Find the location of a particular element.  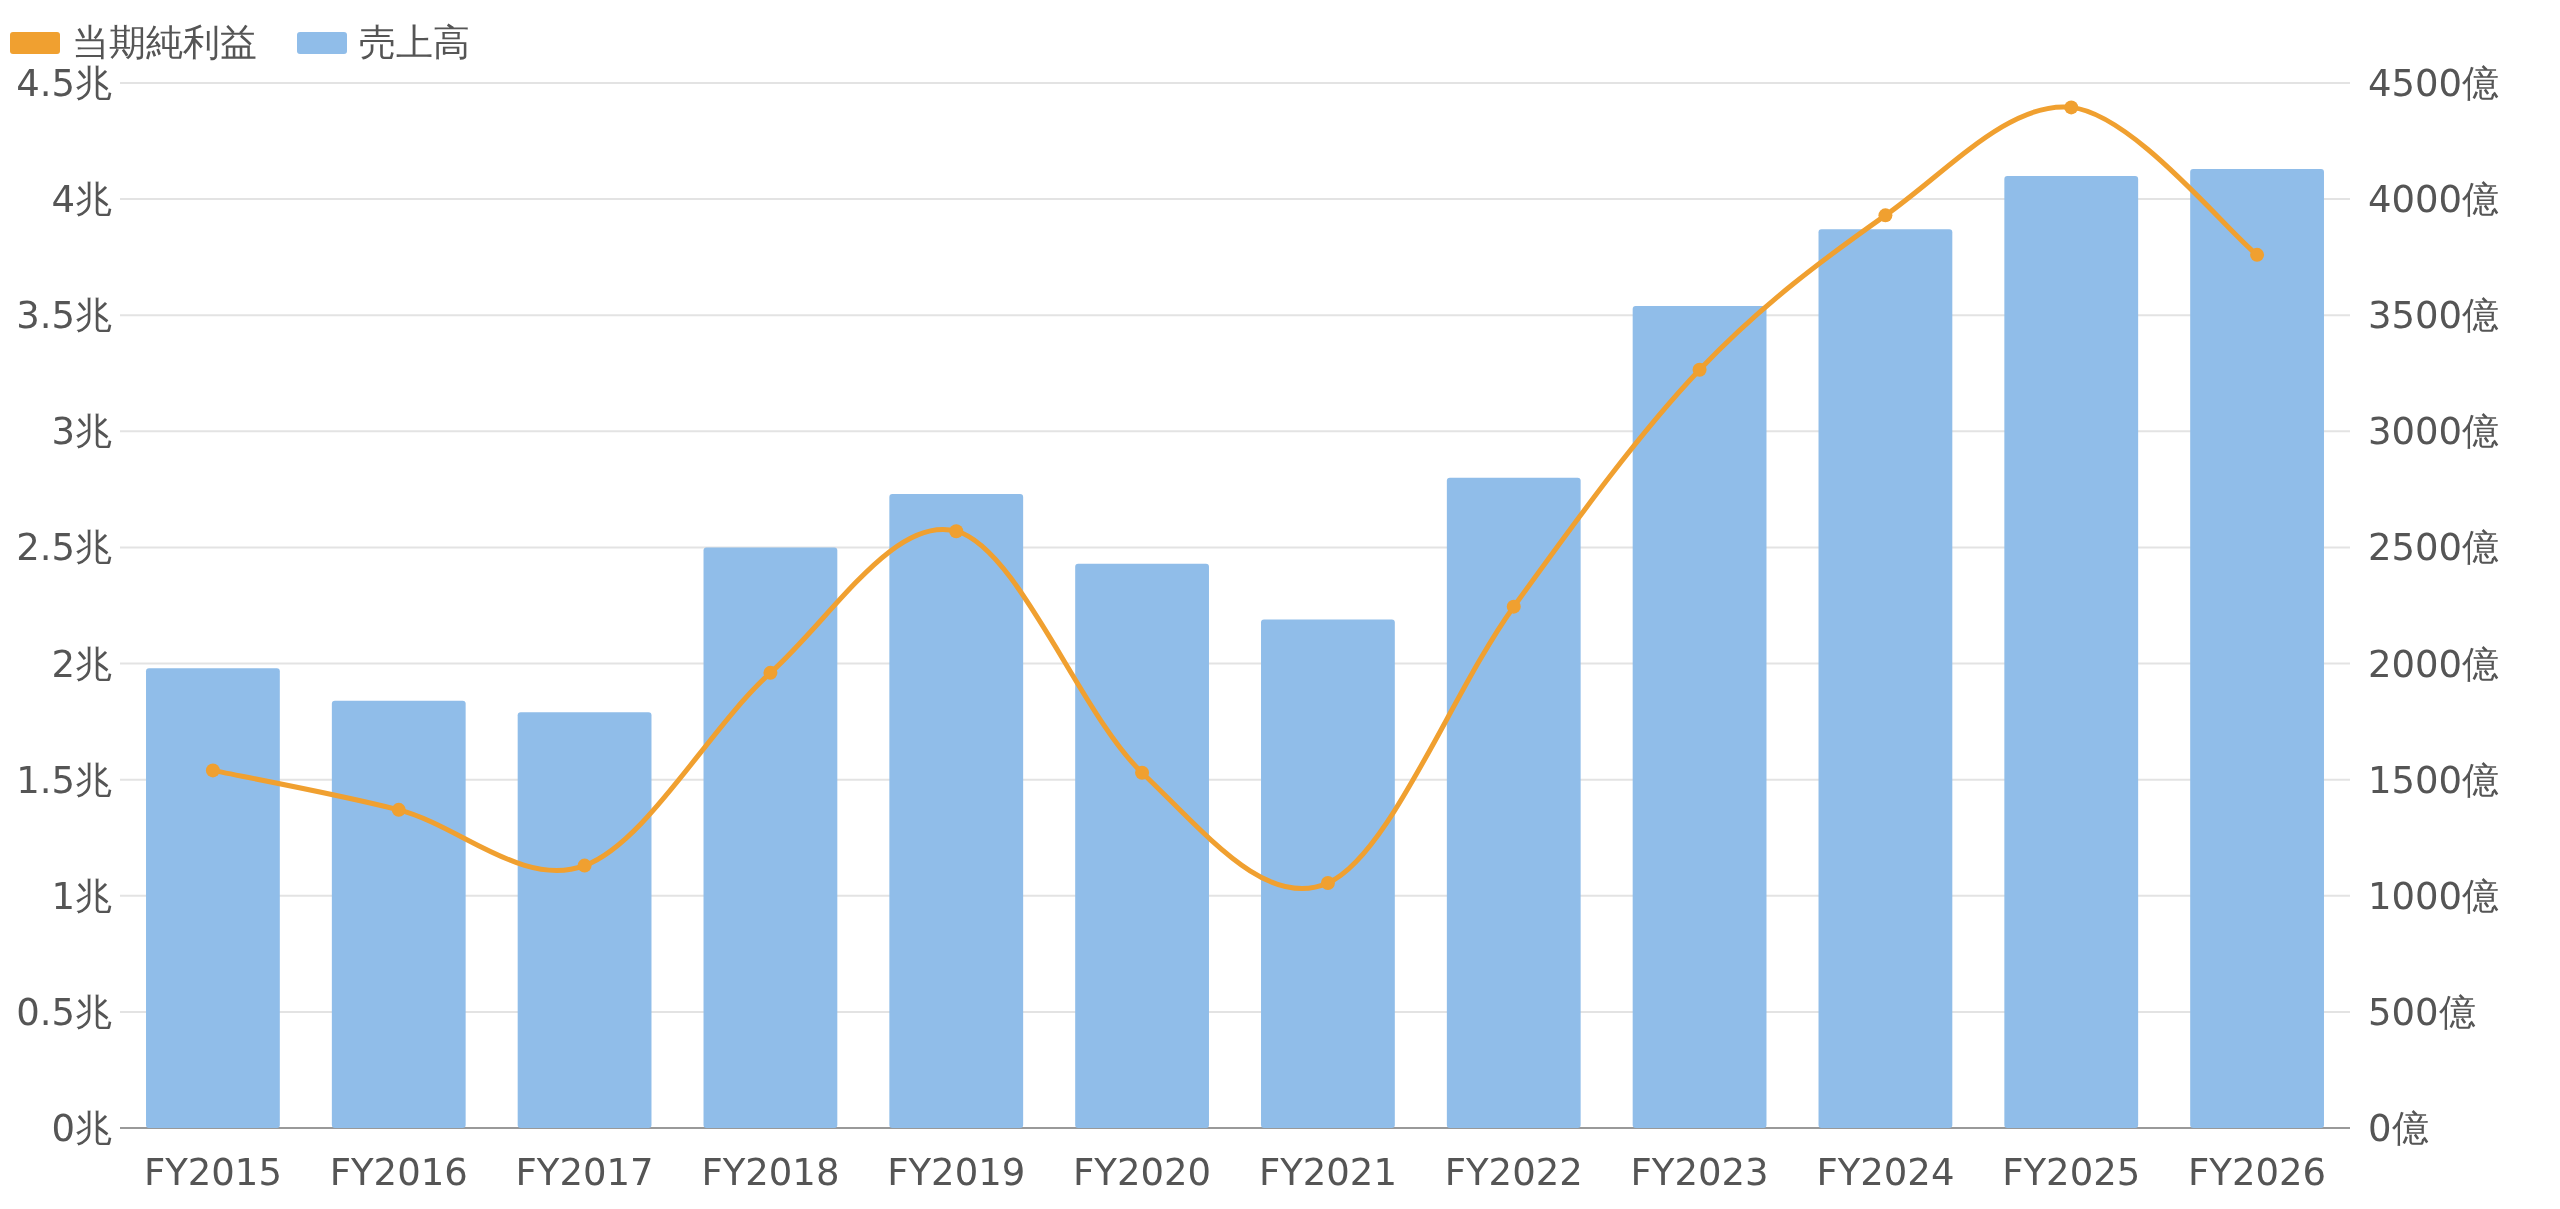

y2-tick-label: 3500億 is located at coordinates (2434, 316).